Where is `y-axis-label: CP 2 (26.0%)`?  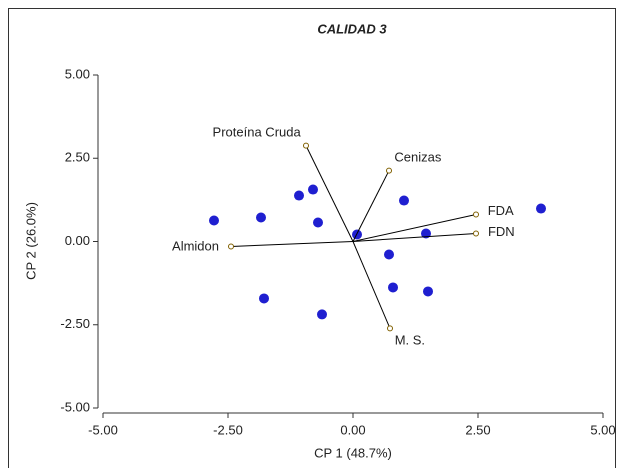 y-axis-label: CP 2 (26.0%) is located at coordinates (30, 241).